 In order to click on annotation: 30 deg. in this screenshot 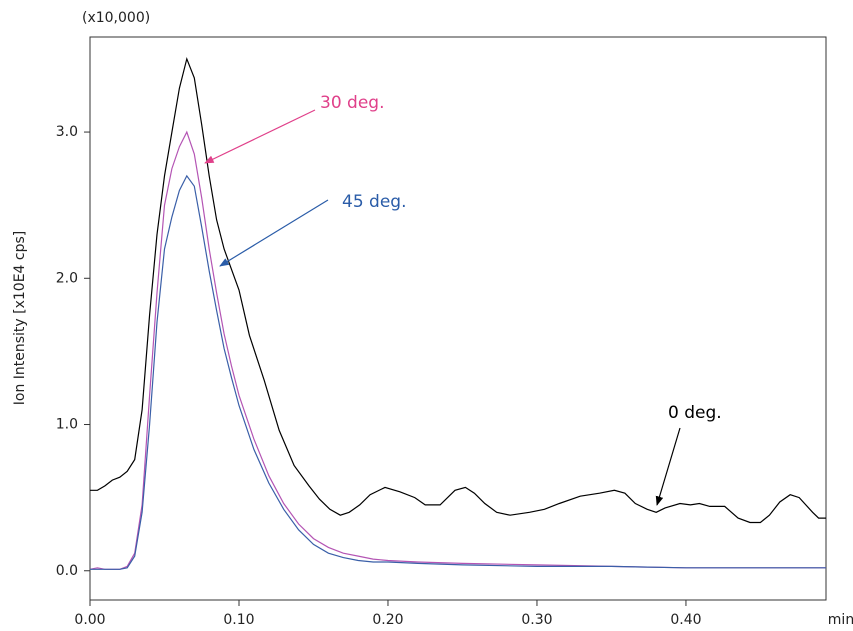, I will do `click(352, 103)`.